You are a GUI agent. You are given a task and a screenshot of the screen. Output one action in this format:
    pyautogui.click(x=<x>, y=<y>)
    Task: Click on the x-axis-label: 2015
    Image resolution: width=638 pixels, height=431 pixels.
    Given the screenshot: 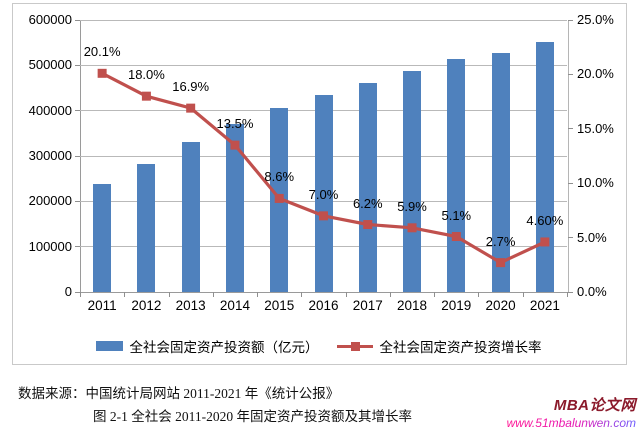 What is the action you would take?
    pyautogui.click(x=279, y=305)
    